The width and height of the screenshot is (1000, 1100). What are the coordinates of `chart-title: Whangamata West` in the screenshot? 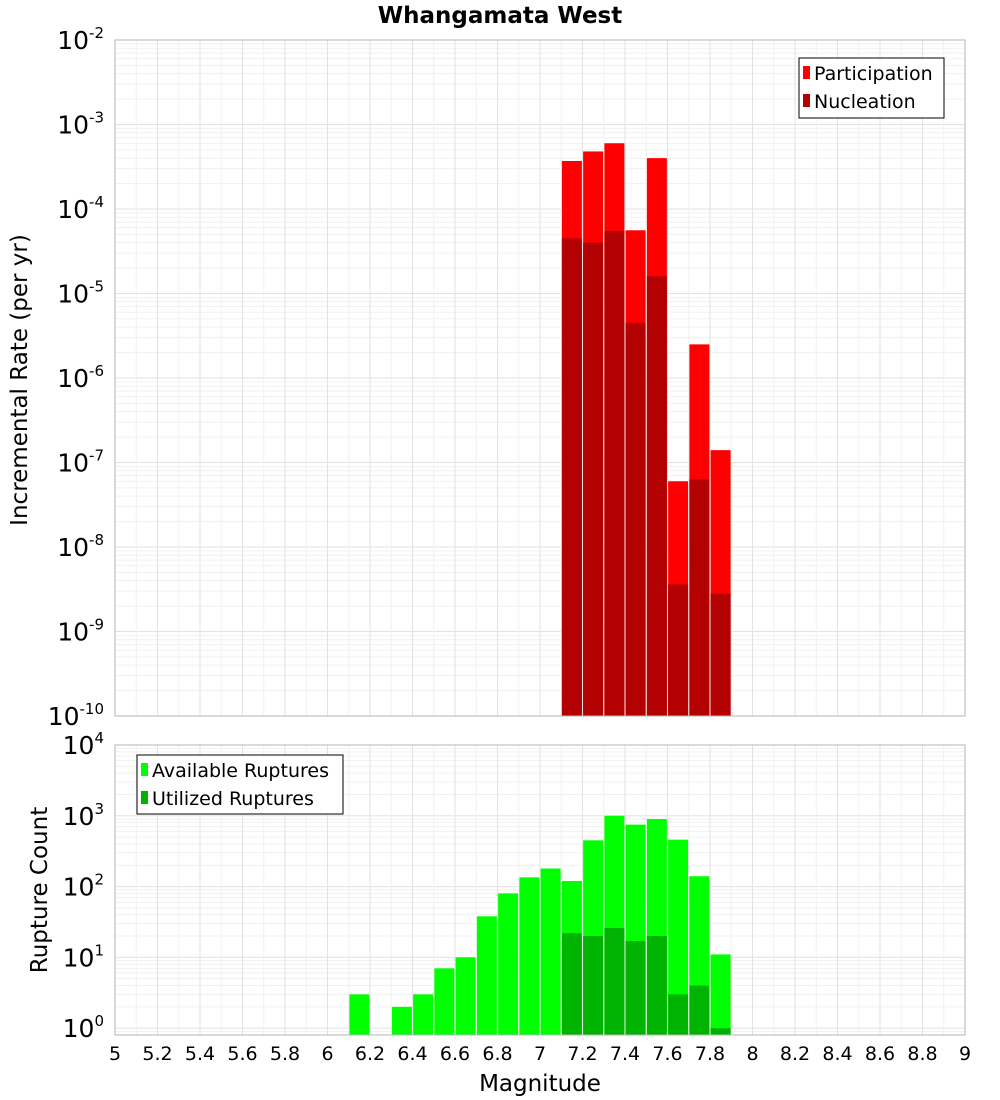 It's located at (500, 16).